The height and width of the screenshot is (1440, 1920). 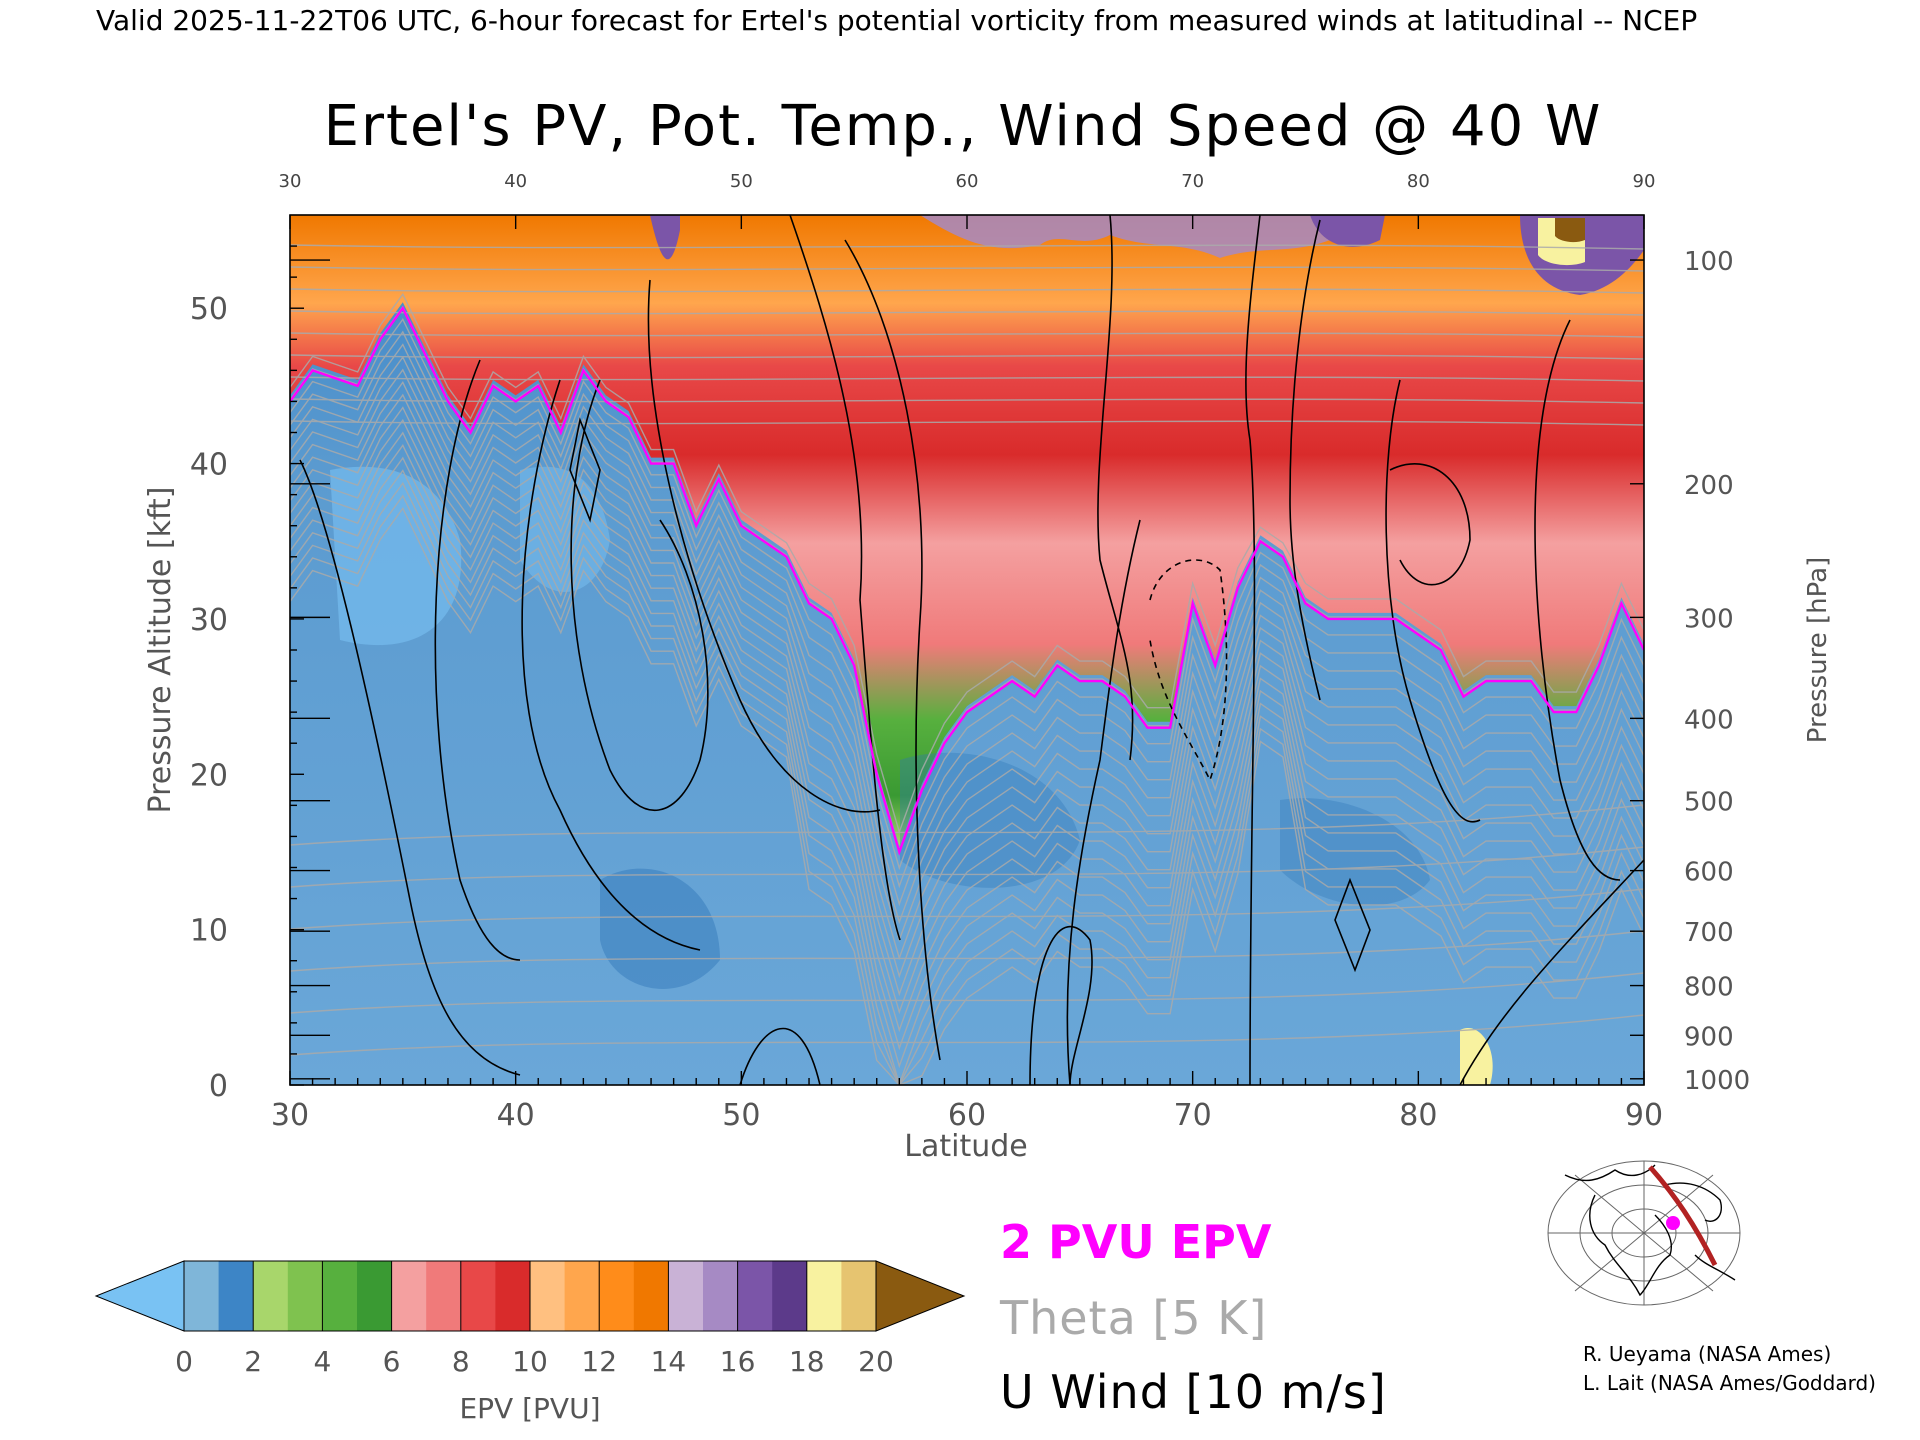 What do you see at coordinates (1707, 1354) in the screenshot?
I see `credit-line-1: R. Ueyama (NASA Ames)` at bounding box center [1707, 1354].